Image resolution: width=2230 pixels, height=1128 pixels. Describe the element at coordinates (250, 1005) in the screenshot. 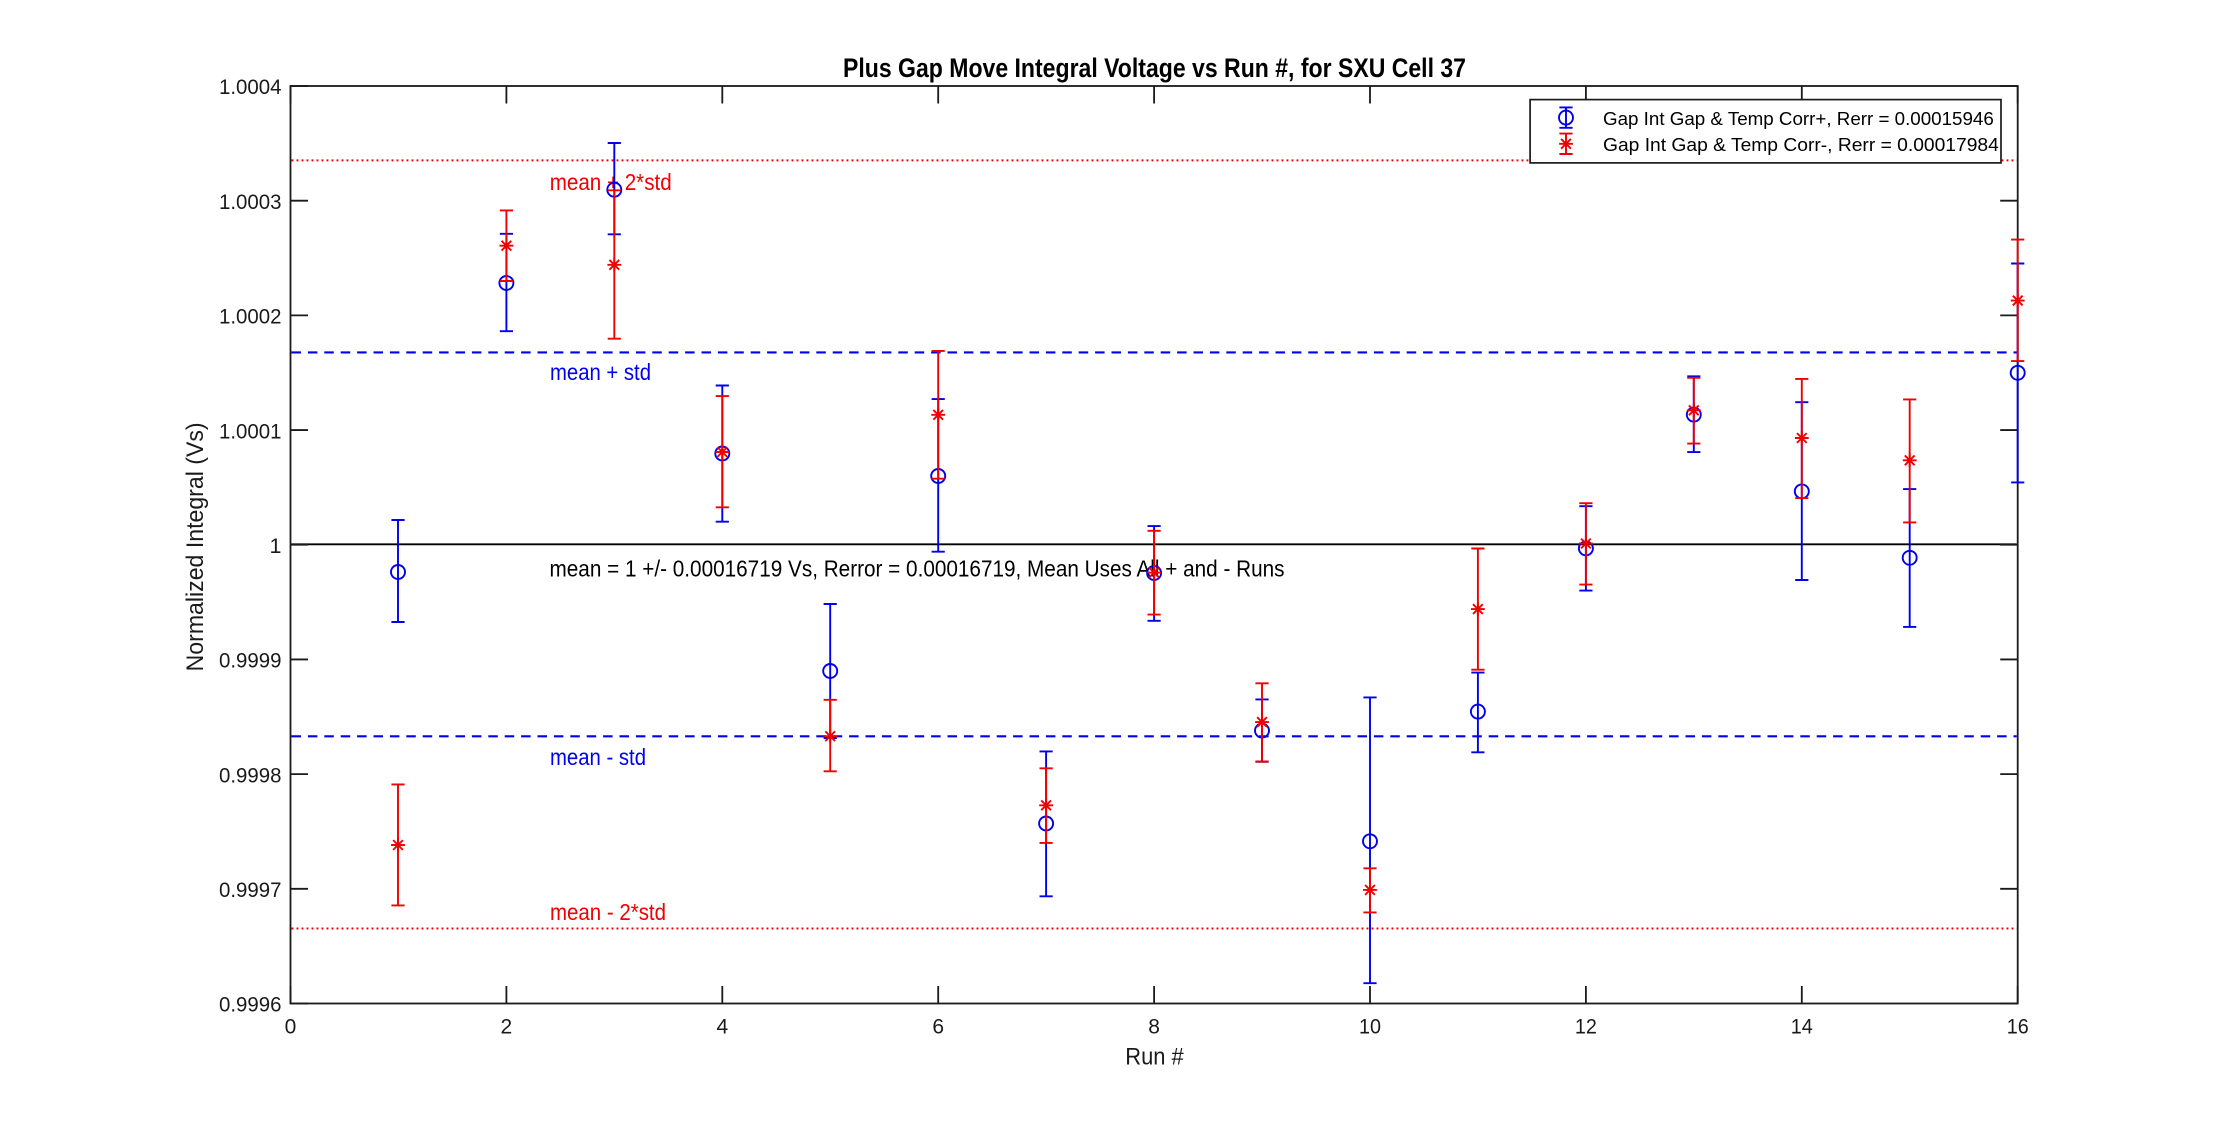

I see `svg-text: 0.9996` at that location.